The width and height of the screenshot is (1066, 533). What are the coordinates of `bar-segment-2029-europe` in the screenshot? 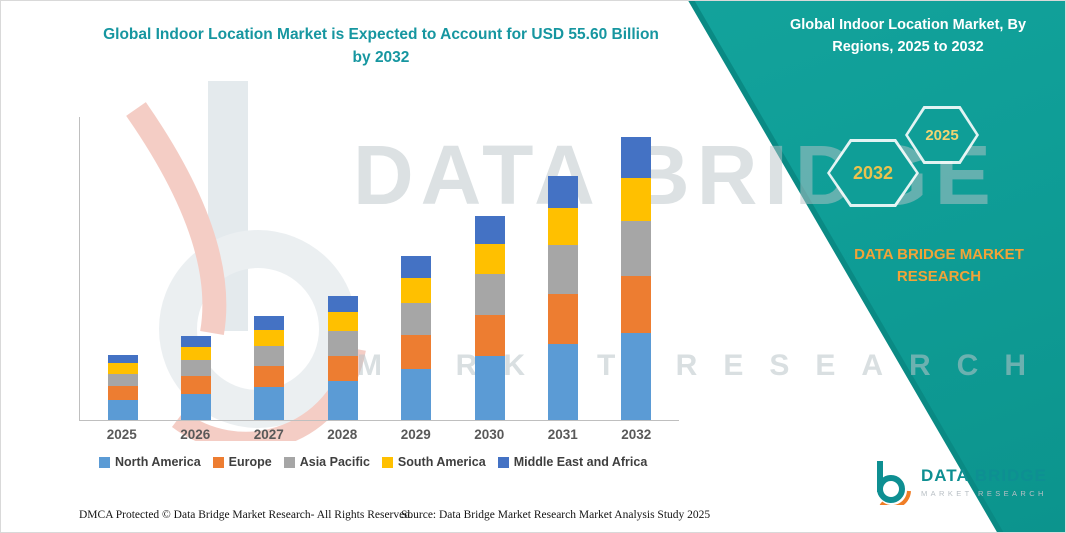 It's located at (416, 352).